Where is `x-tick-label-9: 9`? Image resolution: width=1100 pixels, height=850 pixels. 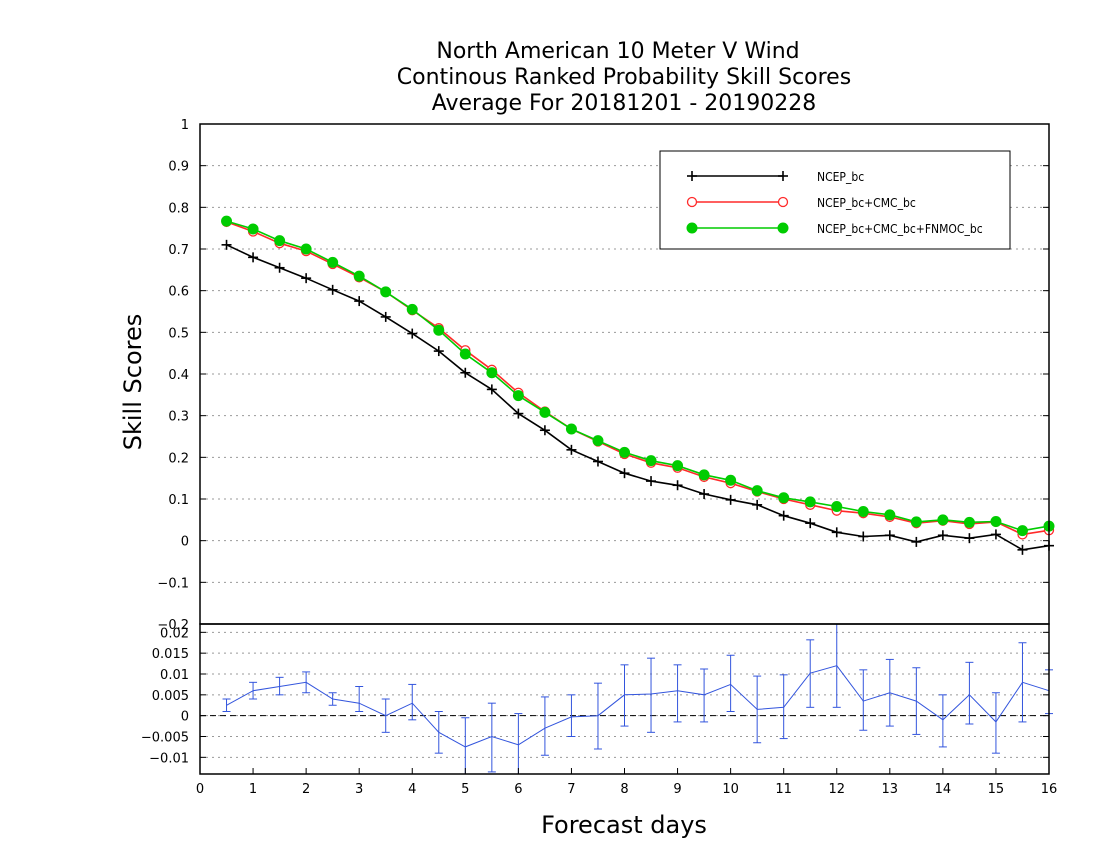 x-tick-label-9: 9 is located at coordinates (677, 789).